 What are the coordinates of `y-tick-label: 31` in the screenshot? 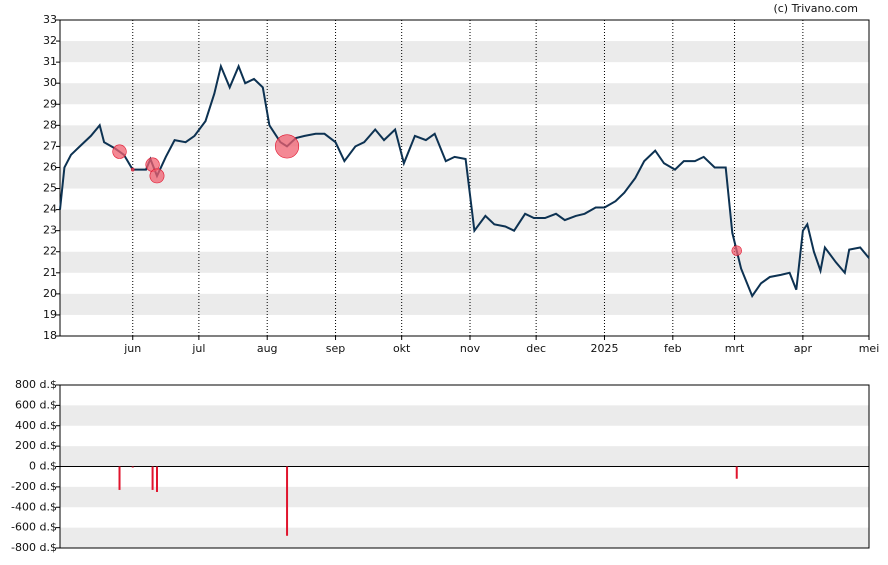 It's located at (50, 61).